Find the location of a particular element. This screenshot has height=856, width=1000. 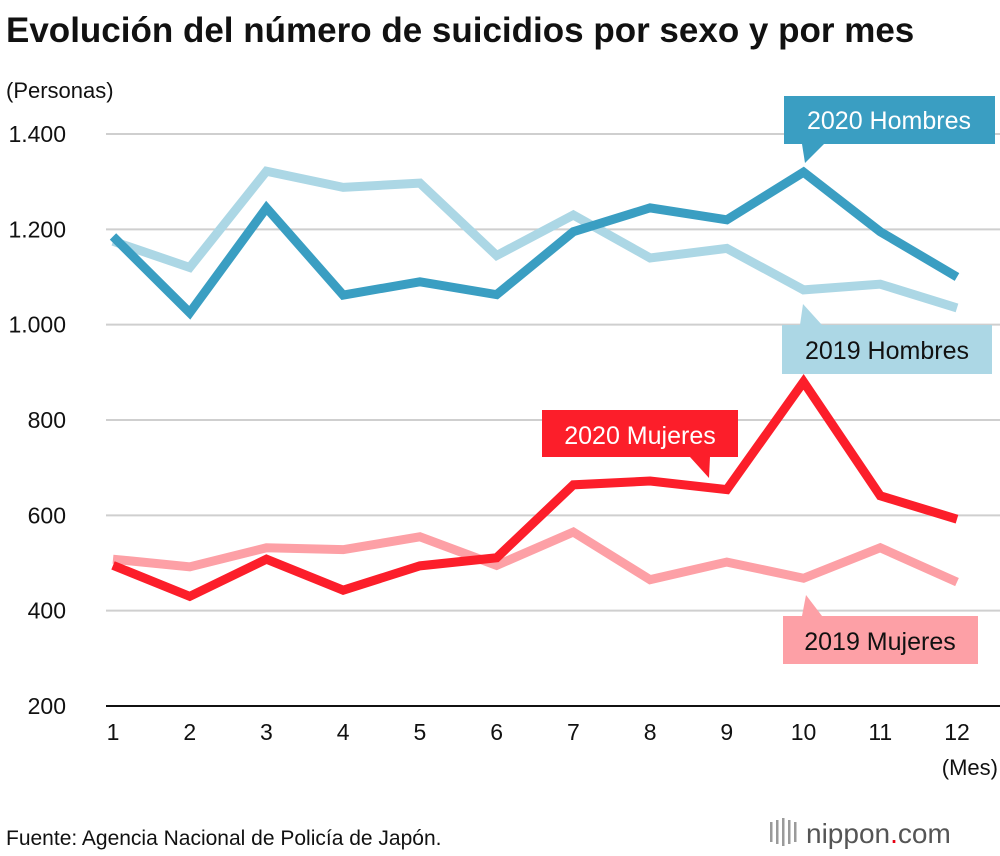

series-label: 2019 Mujeres is located at coordinates (879, 642).